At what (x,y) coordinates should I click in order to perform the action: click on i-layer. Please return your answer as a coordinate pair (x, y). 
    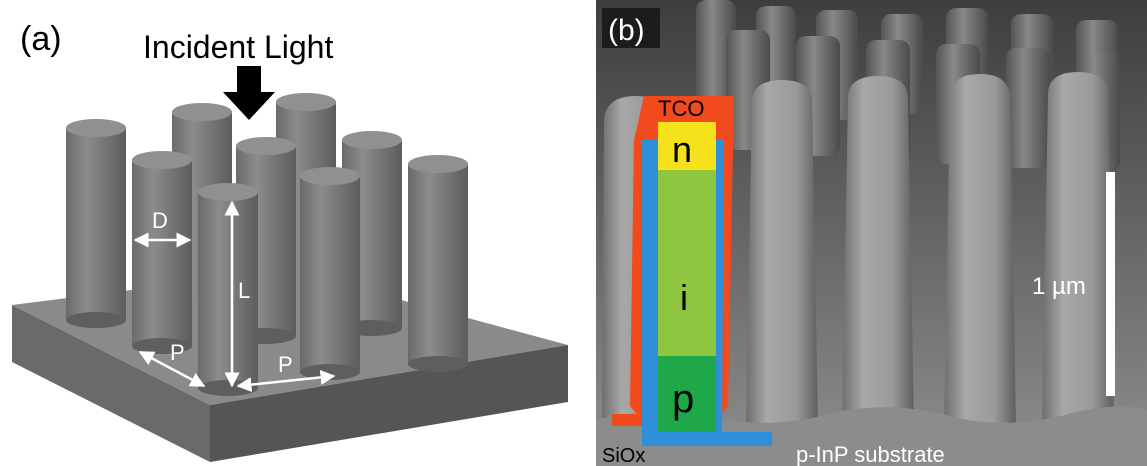
    Looking at the image, I should click on (687, 263).